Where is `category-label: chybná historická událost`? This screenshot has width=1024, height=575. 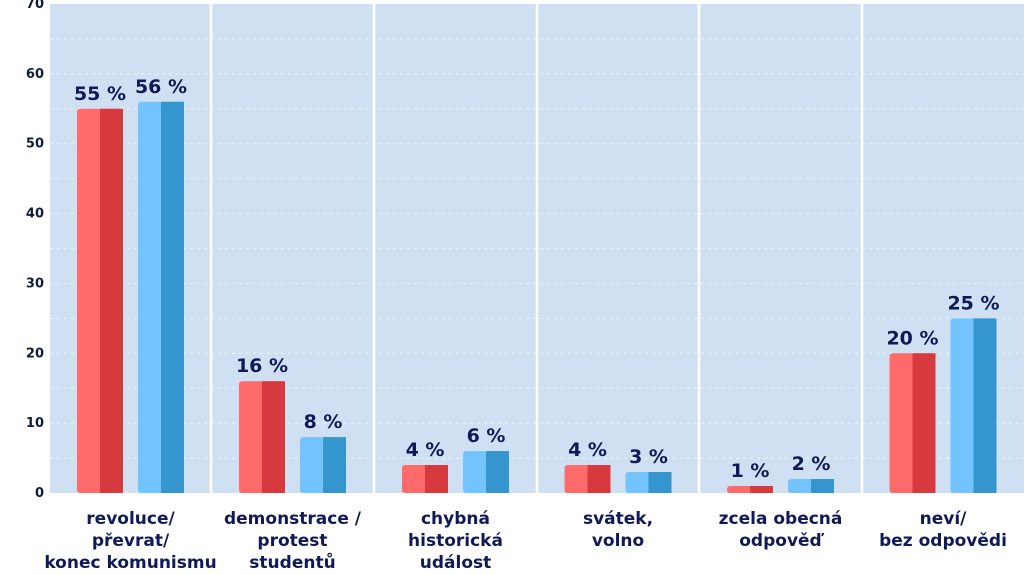
category-label: chybná historická událost is located at coordinates (455, 541).